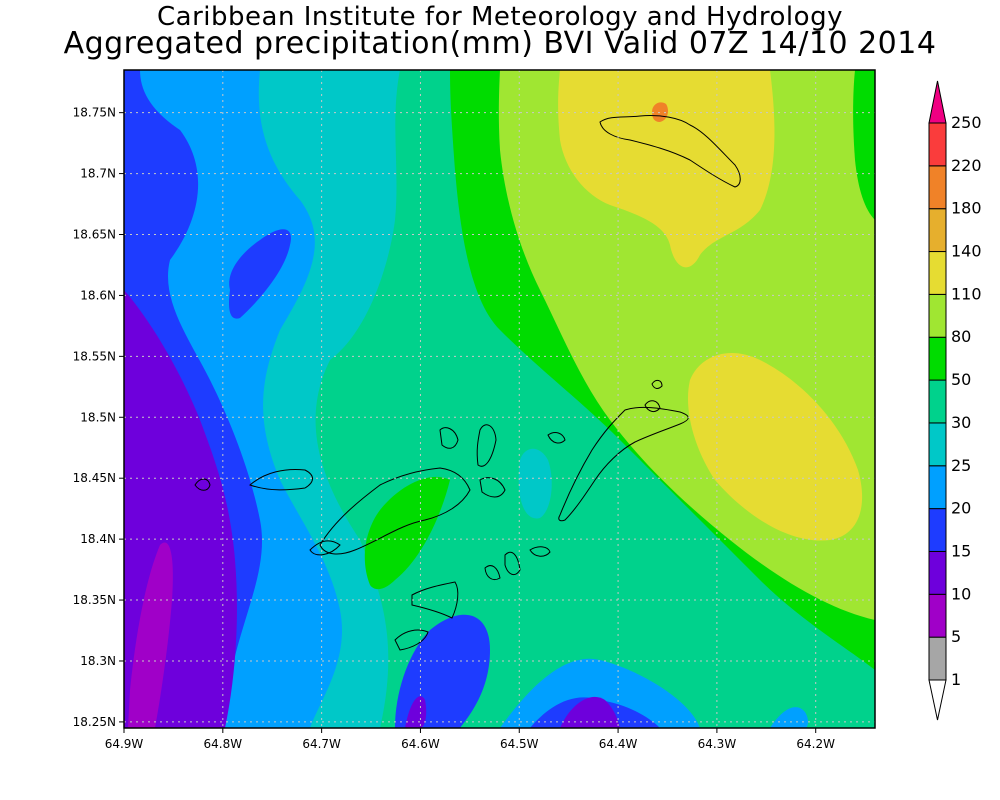 The image size is (1000, 800). What do you see at coordinates (540, 551) in the screenshot?
I see `ginger-island` at bounding box center [540, 551].